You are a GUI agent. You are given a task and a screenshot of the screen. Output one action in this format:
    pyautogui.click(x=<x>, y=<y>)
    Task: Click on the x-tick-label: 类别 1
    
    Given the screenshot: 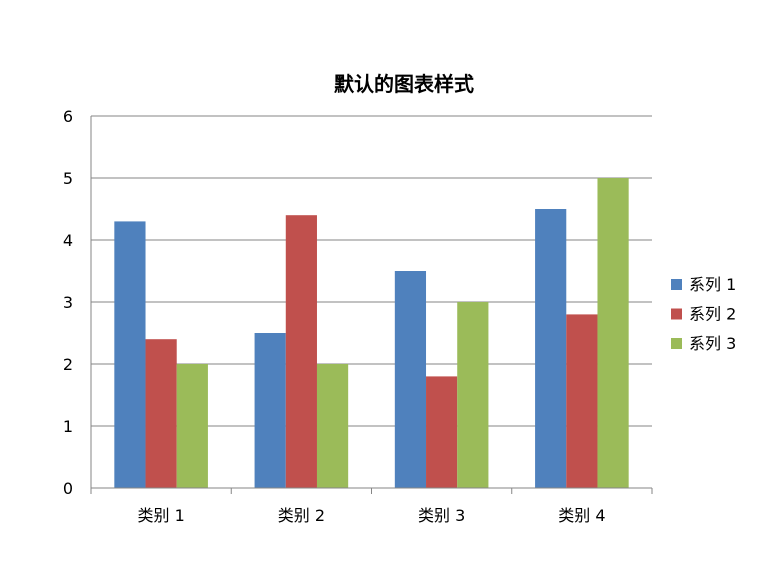 What is the action you would take?
    pyautogui.click(x=160, y=515)
    